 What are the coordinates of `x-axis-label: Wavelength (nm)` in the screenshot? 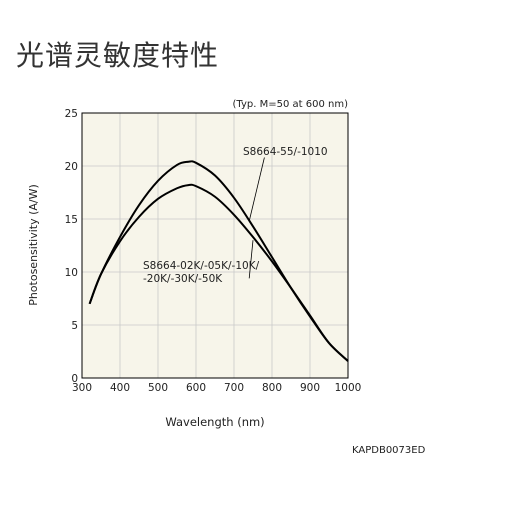 It's located at (214, 422).